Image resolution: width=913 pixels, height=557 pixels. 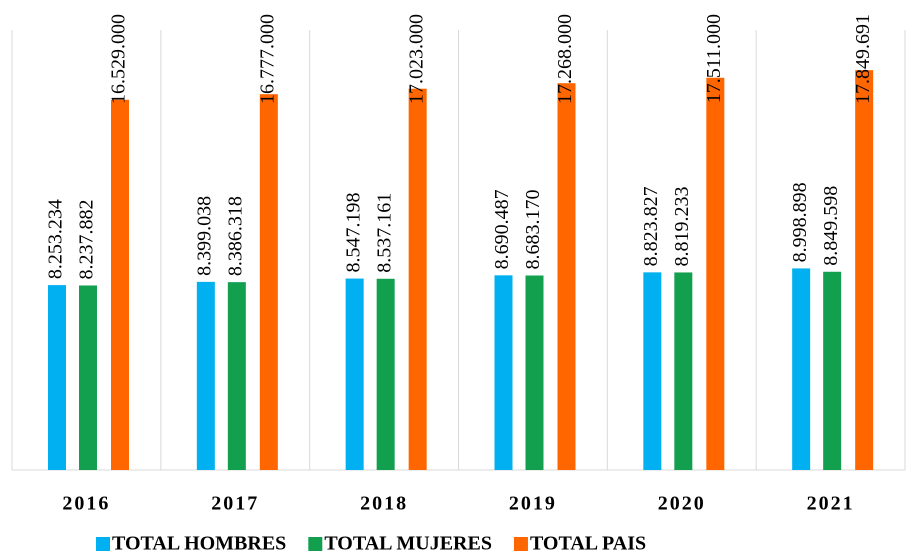 I want to click on legend-label: TOTAL HOMBRES, so click(x=199, y=544).